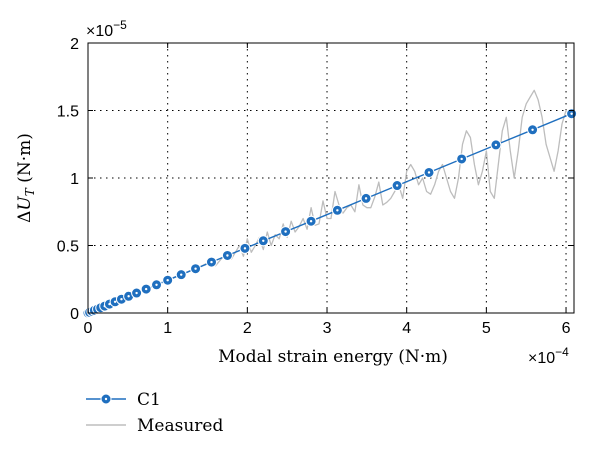  Describe the element at coordinates (26, 178) in the screenshot. I see `y-axis-label: ΔUT (N·m)` at that location.